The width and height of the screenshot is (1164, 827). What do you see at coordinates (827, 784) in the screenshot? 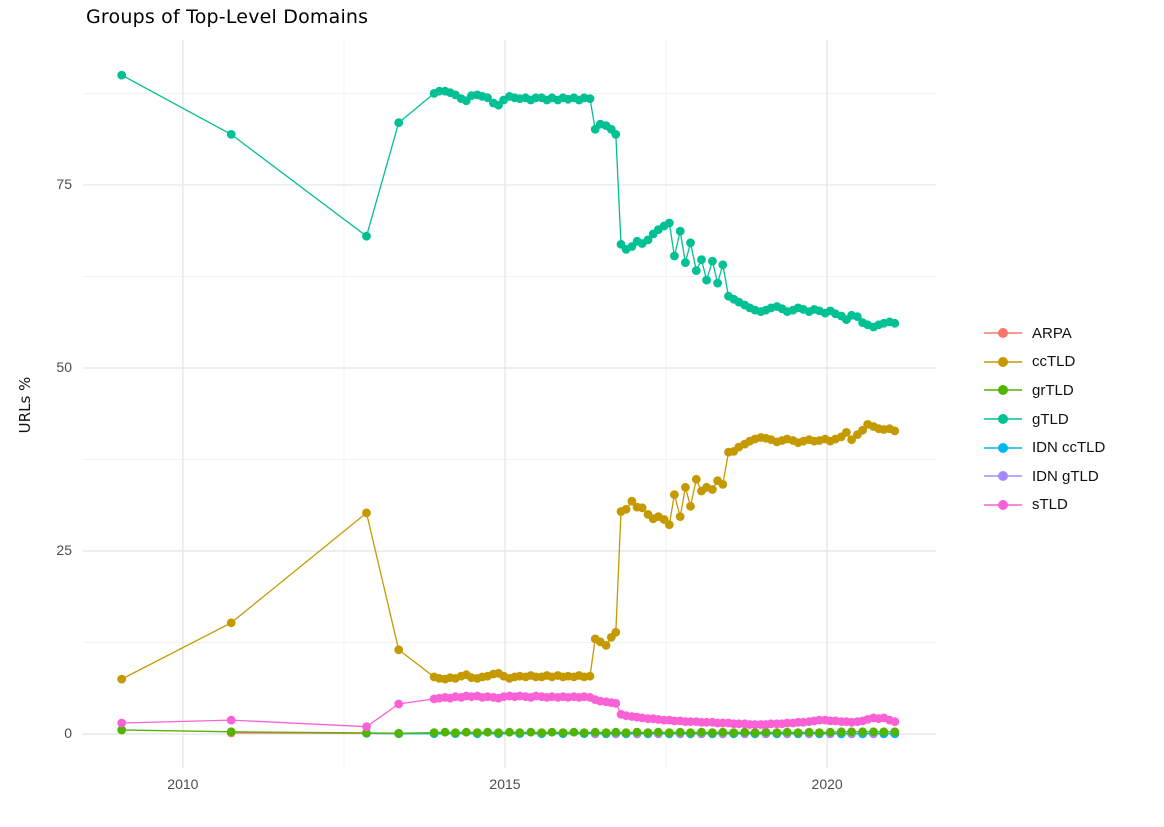
I see `x-tick-label: 2020` at bounding box center [827, 784].